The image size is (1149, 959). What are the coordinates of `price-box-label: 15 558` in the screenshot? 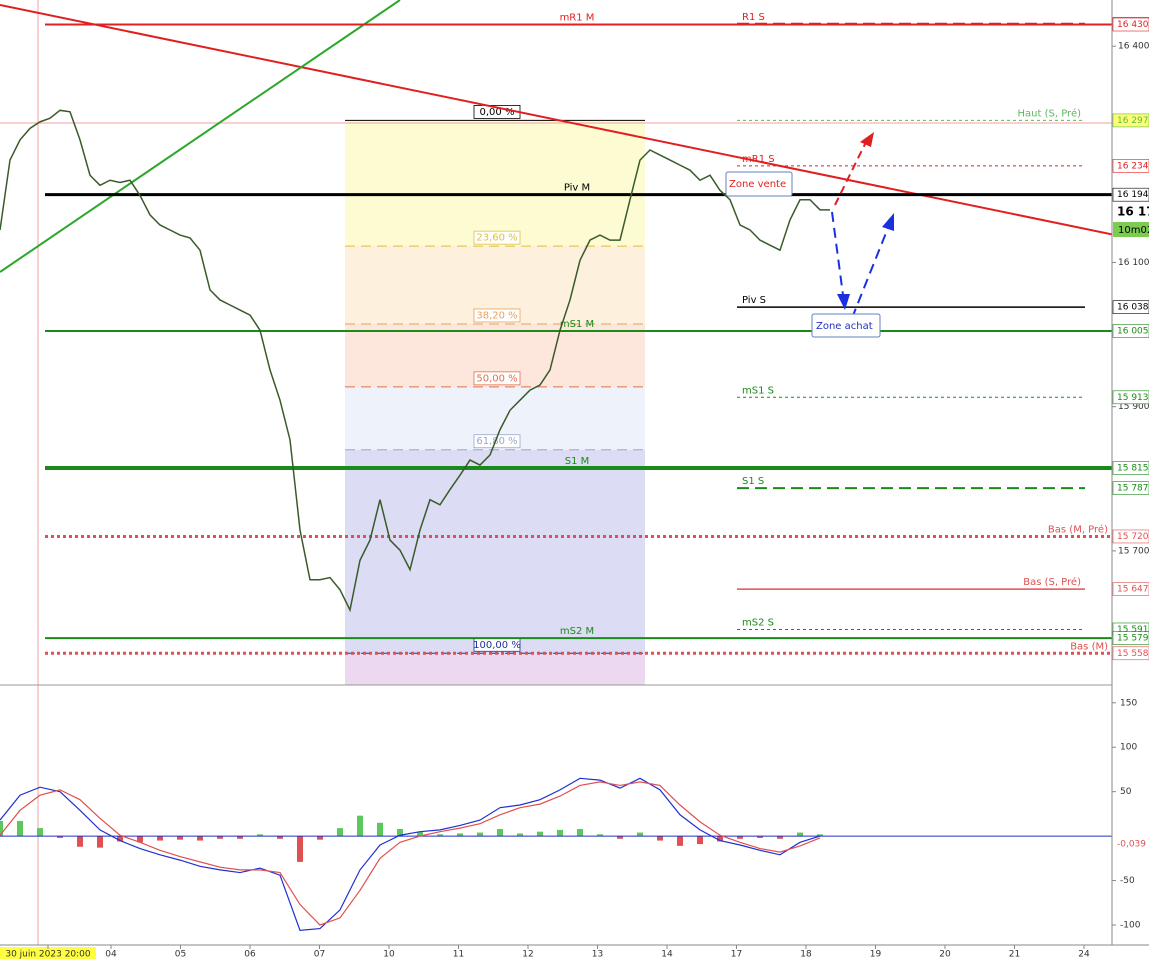 It's located at (1133, 654).